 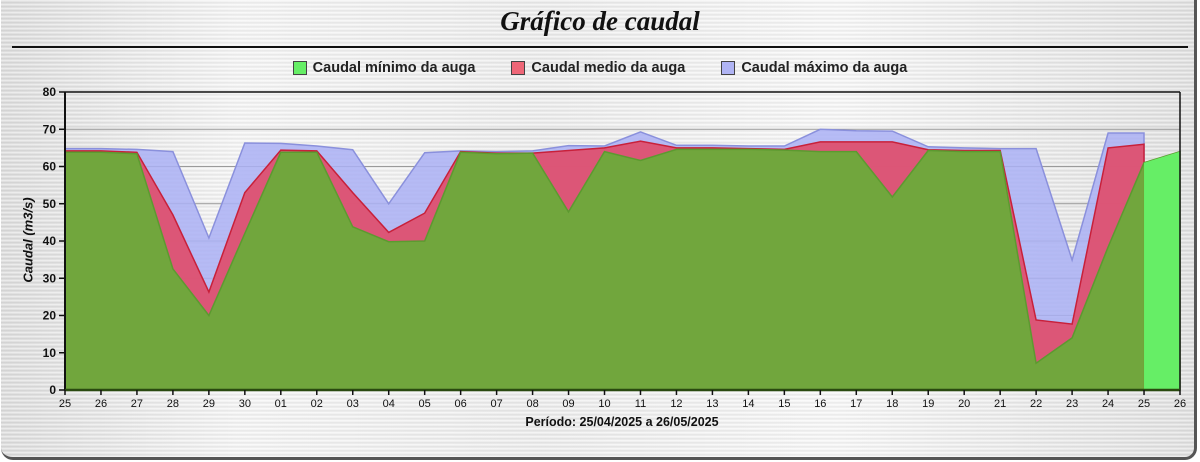 I want to click on x-tick-label: 23, so click(x=1072, y=404).